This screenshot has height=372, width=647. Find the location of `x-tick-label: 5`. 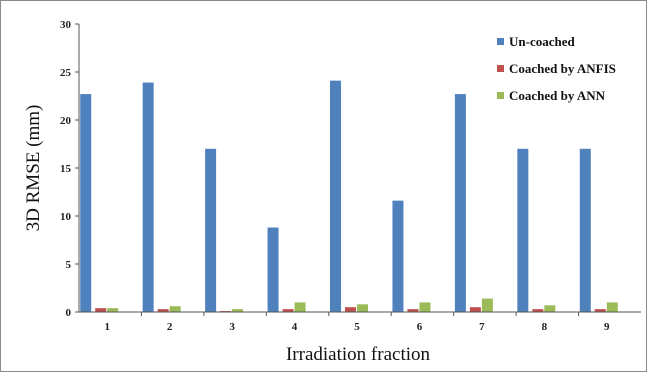

x-tick-label: 5 is located at coordinates (357, 327).